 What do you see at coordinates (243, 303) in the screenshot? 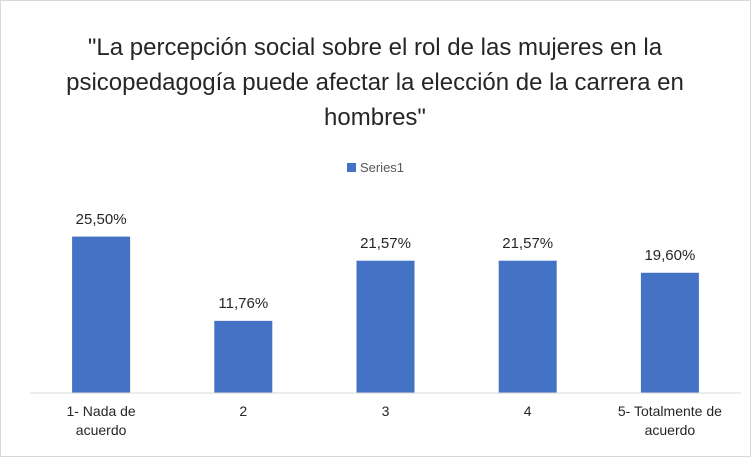
I see `data-label: 11,76%` at bounding box center [243, 303].